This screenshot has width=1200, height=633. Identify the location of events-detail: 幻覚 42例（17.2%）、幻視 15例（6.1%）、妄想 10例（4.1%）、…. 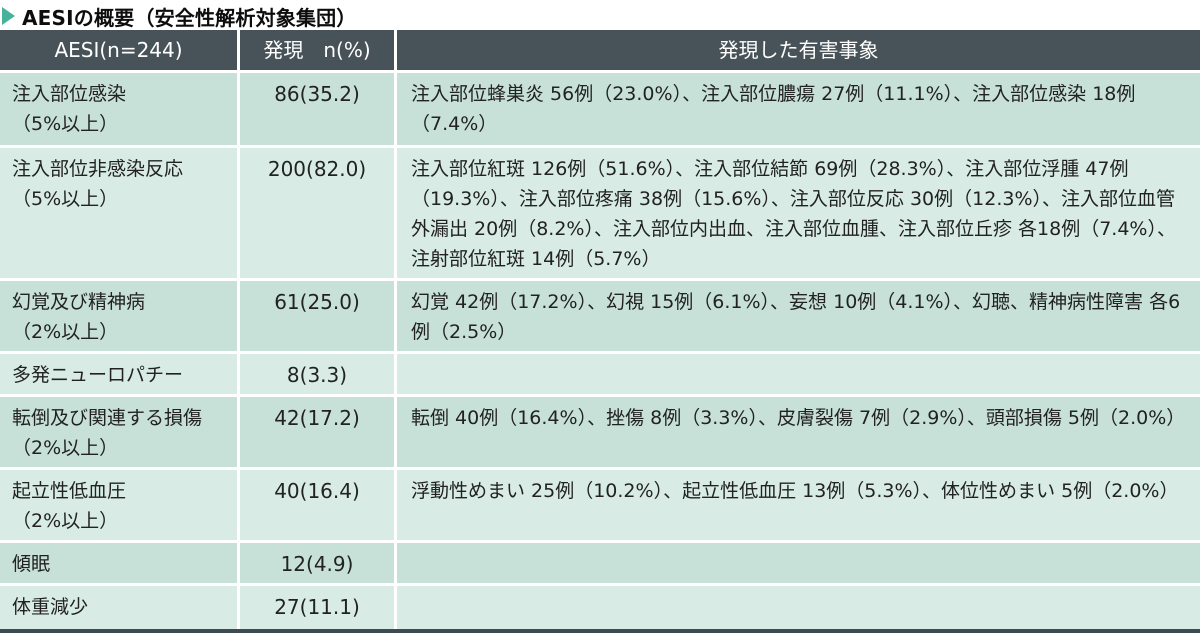
(798, 316).